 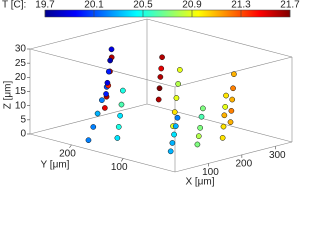 What do you see at coordinates (14, 5) in the screenshot?
I see `colorbar-label: T [C]:` at bounding box center [14, 5].